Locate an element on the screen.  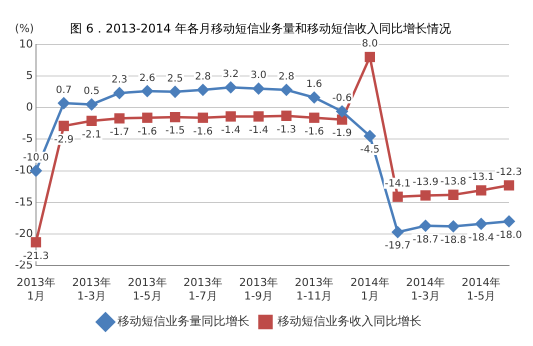
x-tick-label: 2014年 1月 is located at coordinates (370, 289).